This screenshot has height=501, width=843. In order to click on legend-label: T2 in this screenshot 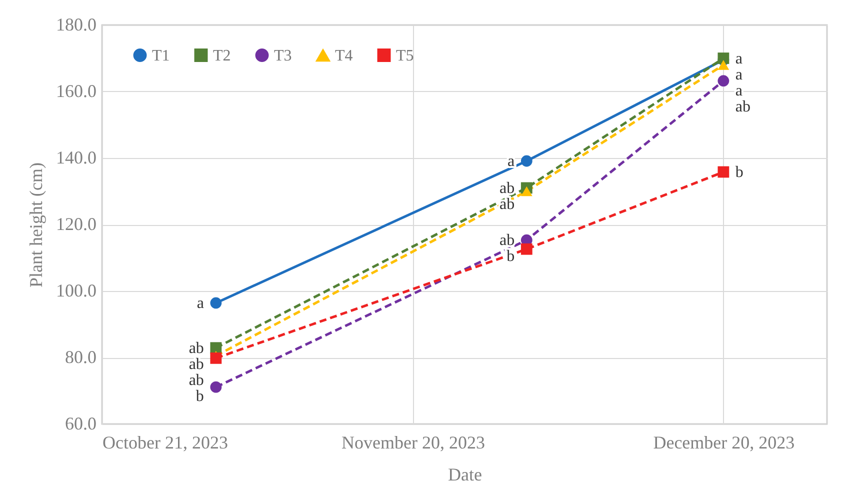, I will do `click(222, 55)`.